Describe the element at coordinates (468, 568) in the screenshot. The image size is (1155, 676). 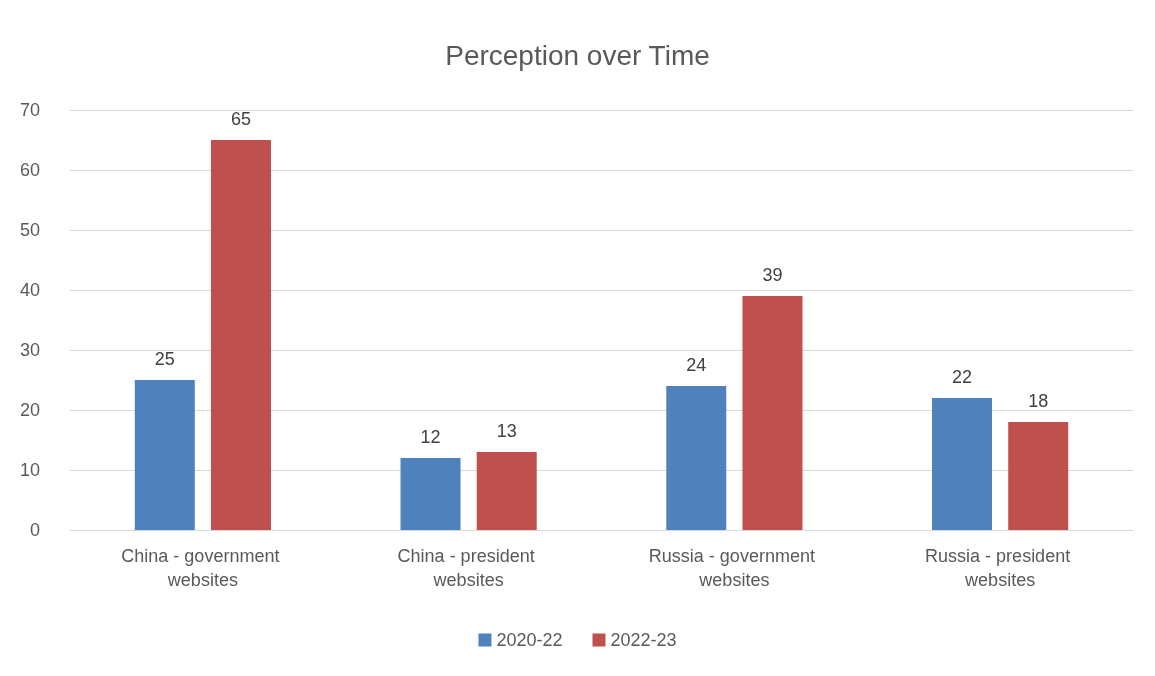
I see `x-tick-label: China - president websites` at that location.